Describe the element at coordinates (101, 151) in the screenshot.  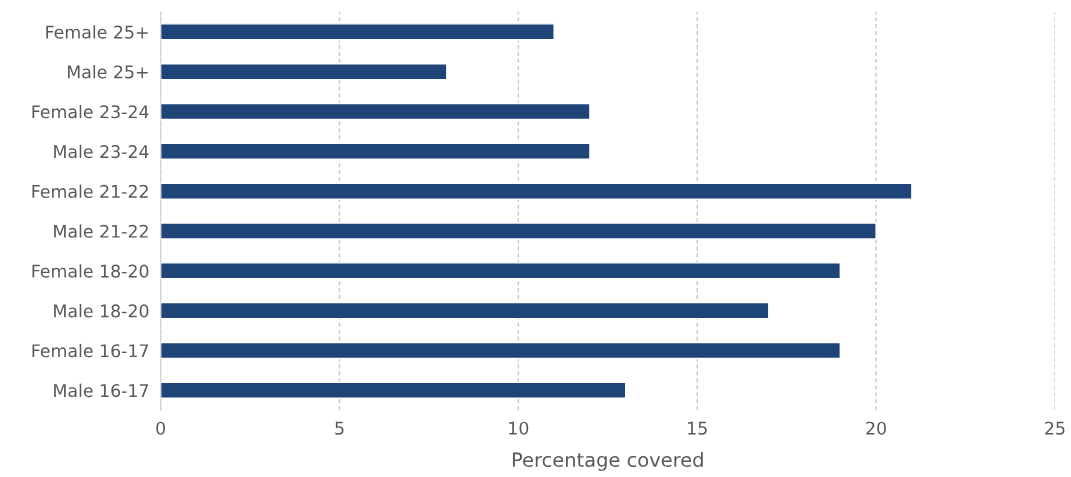
I see `y-tick-label: Male 23-24` at that location.